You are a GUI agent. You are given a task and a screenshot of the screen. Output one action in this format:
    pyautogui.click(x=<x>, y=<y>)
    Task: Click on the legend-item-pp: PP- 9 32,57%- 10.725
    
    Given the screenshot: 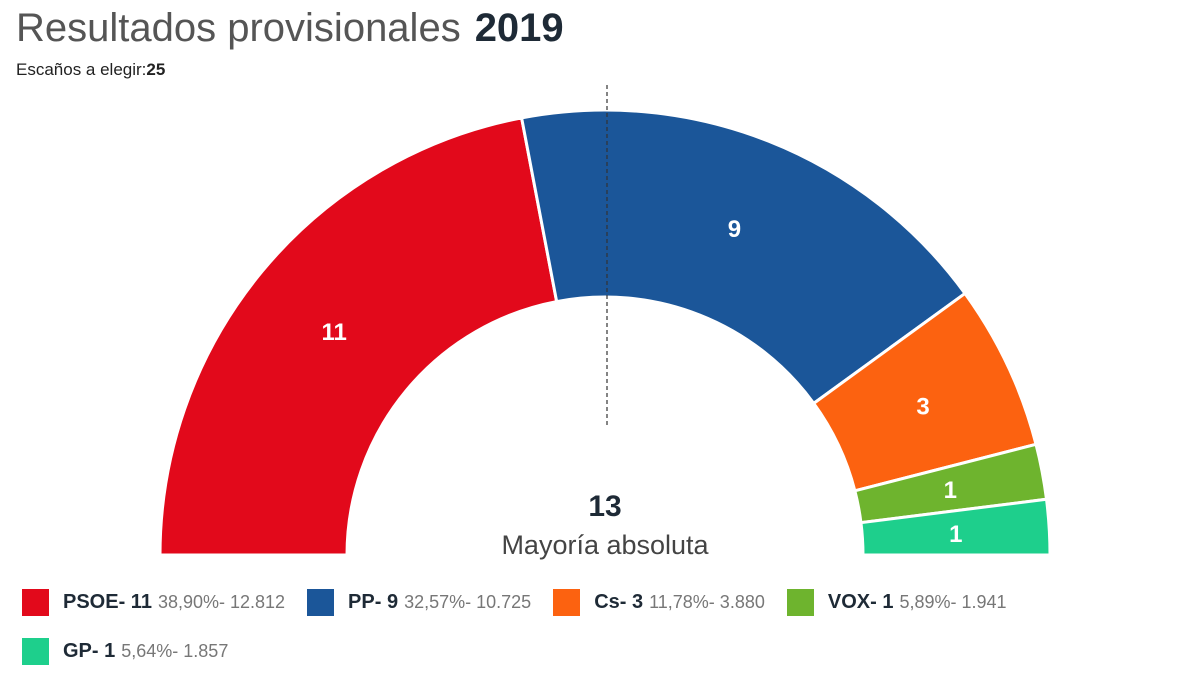 What is the action you would take?
    pyautogui.click(x=419, y=602)
    